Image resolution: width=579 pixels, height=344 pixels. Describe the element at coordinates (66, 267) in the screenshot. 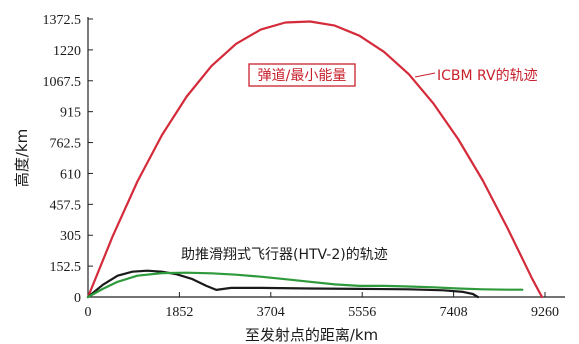

I see `y-tick-label: 152.5` at that location.